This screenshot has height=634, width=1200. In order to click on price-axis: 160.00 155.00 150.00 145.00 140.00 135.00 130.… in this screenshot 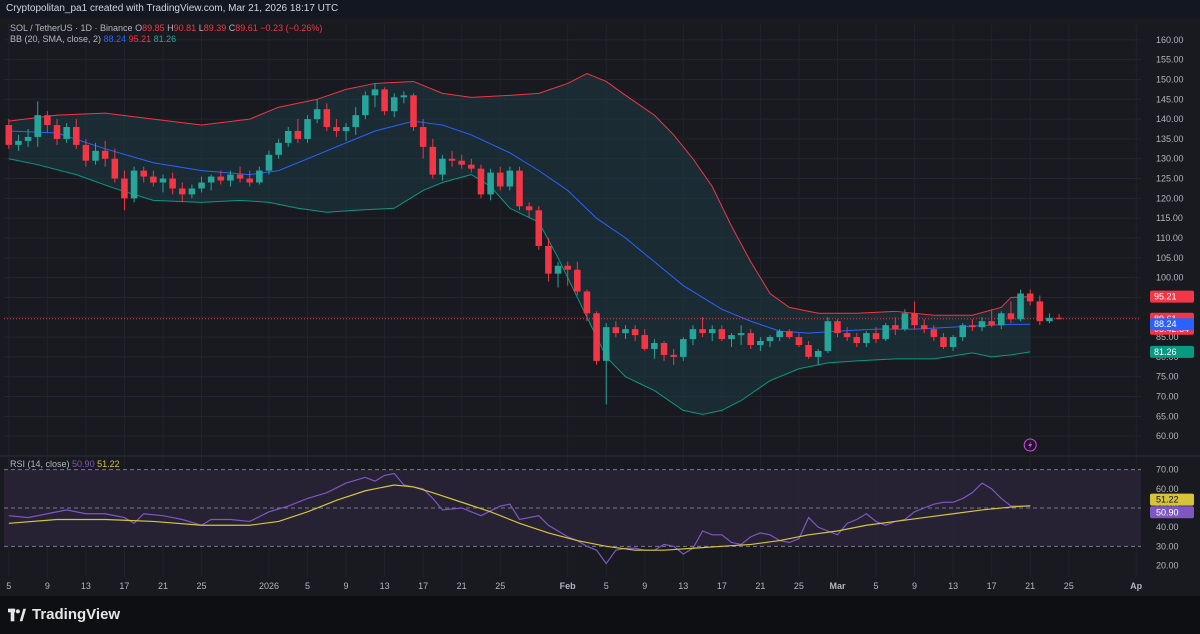, I will do `click(1172, 303)`.